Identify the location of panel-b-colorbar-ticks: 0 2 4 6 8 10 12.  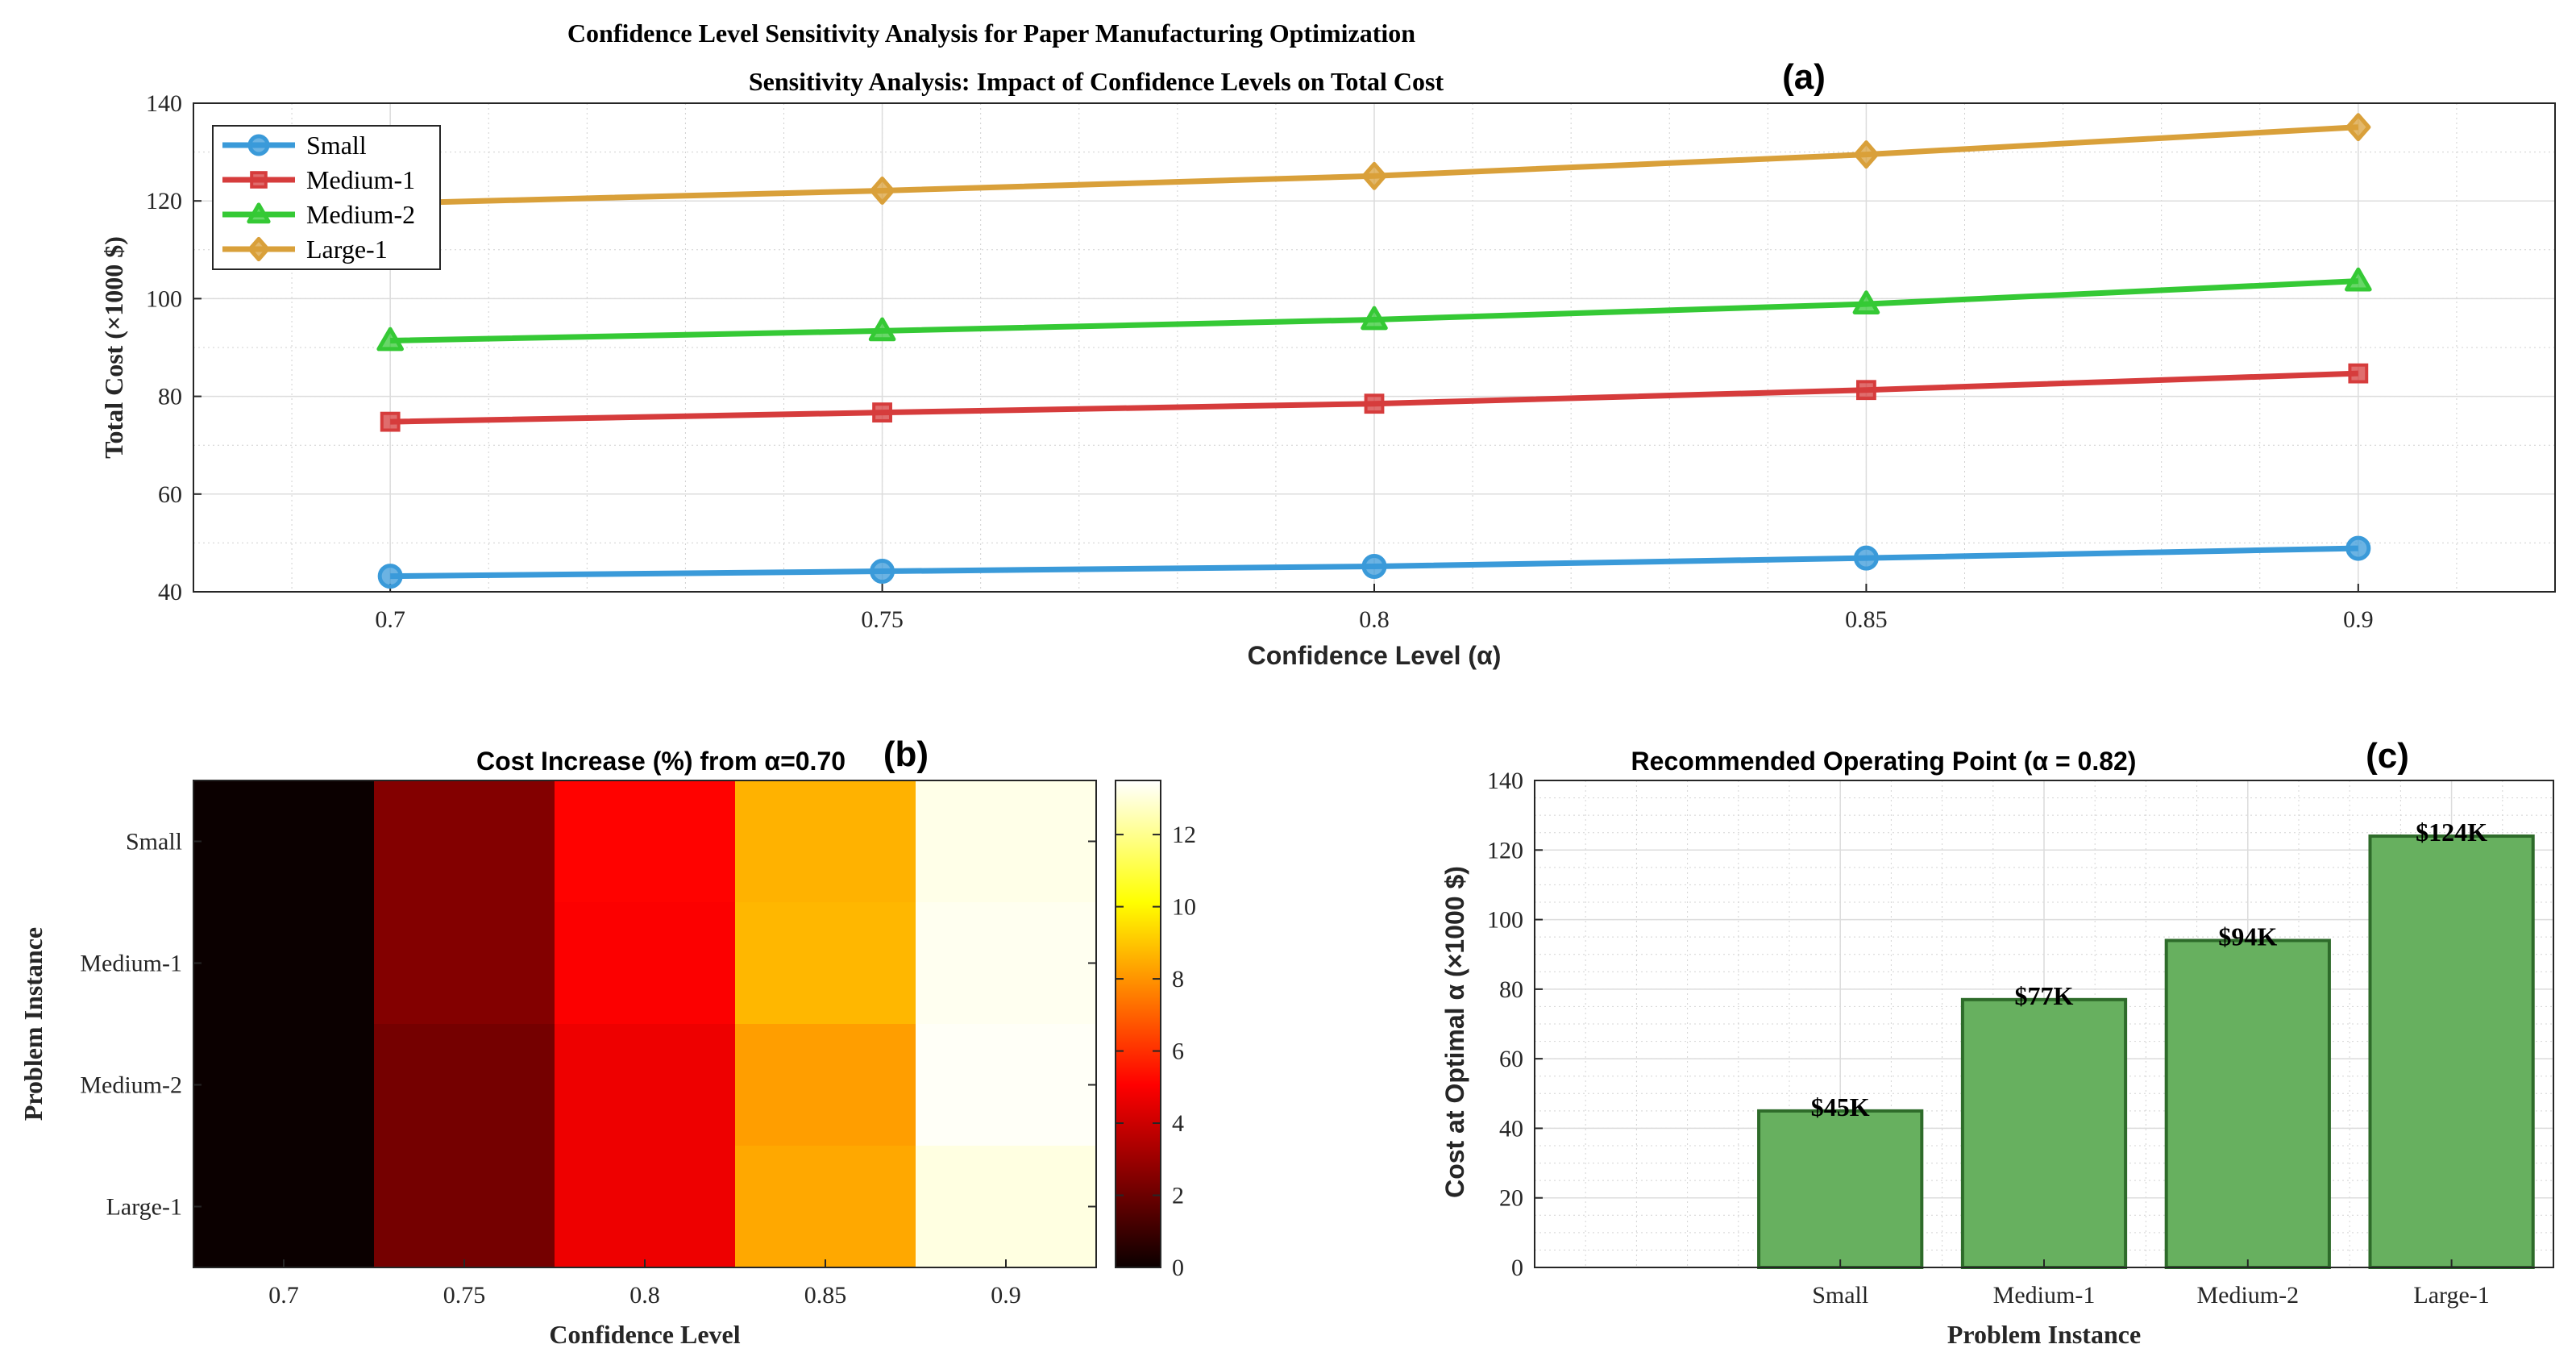
(1156, 1051).